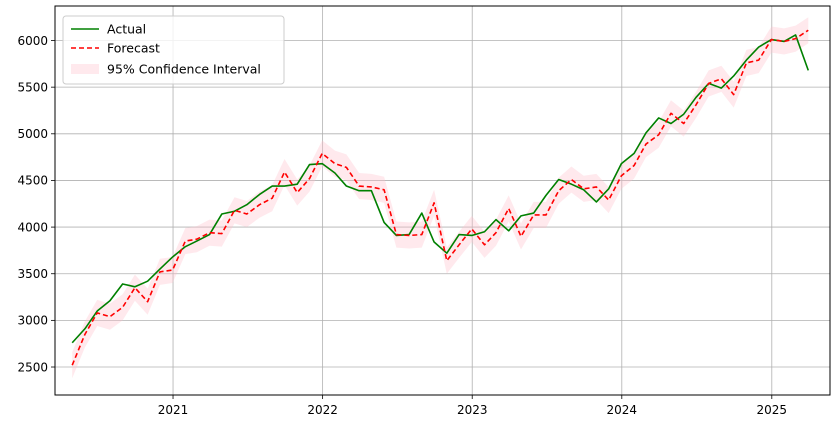 The width and height of the screenshot is (839, 428). I want to click on y-tick-label: 4500, so click(32, 181).